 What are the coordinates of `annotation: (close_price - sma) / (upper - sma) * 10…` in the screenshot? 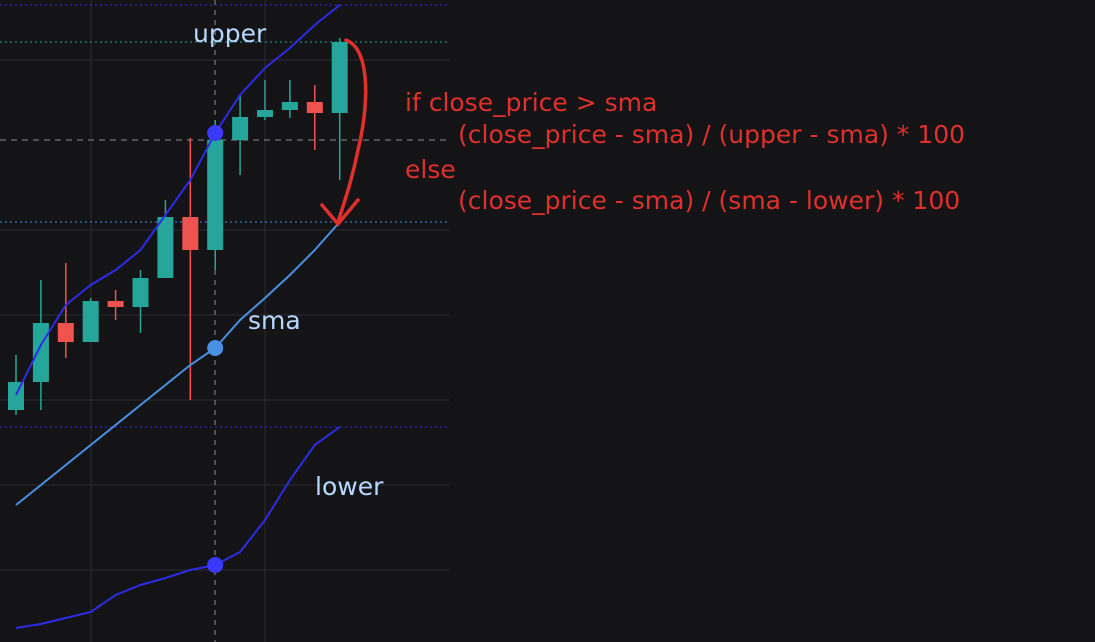 It's located at (711, 134).